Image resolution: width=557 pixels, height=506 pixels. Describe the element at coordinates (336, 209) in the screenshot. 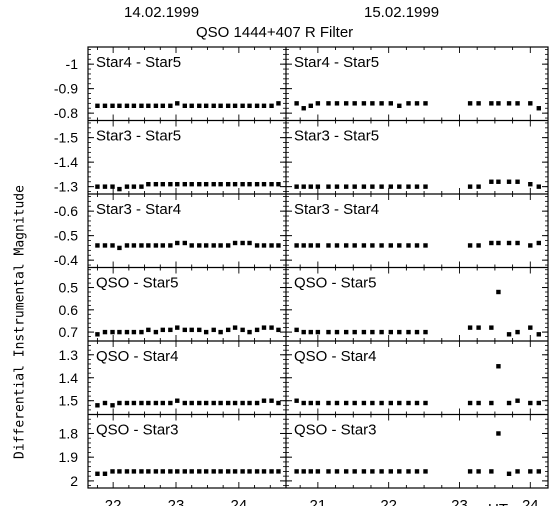

I see `panel-label: Star3 - Star4` at that location.